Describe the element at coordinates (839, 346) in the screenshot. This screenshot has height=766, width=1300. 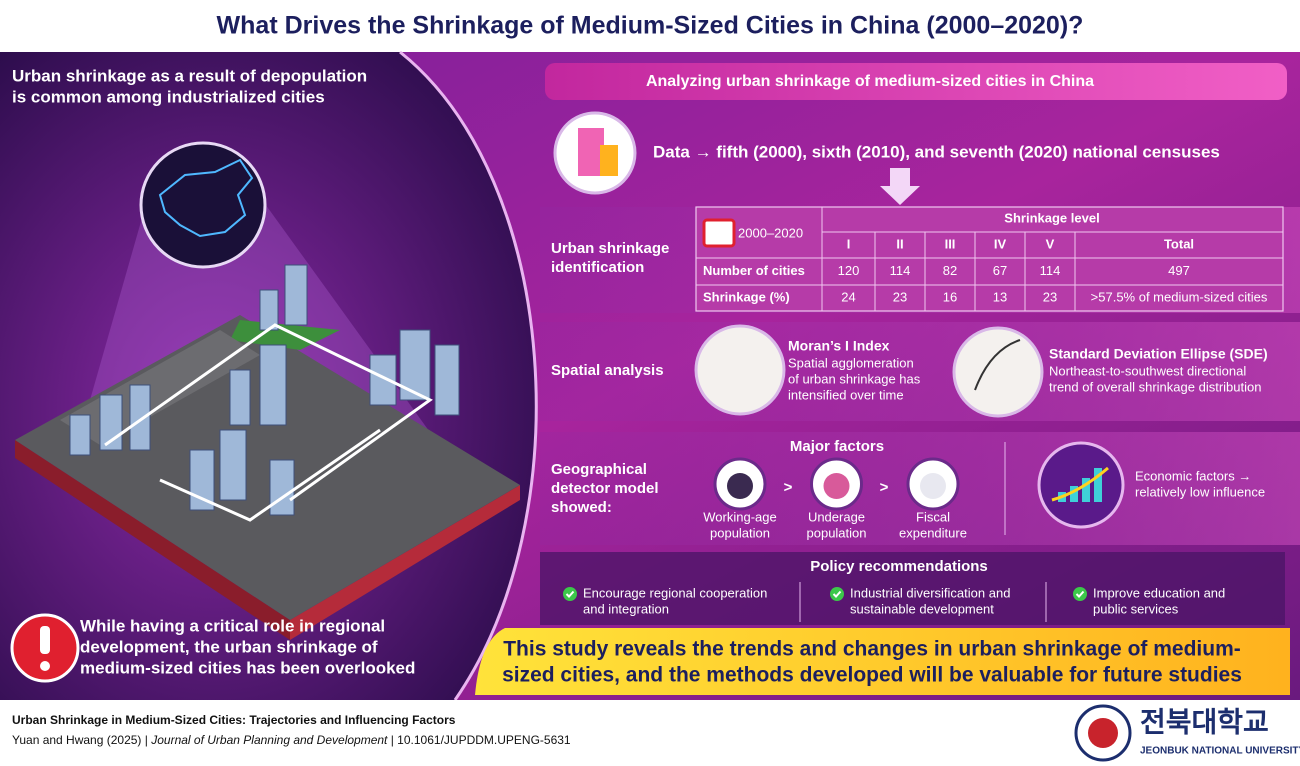
I see `item-title: Moran’s I Index` at that location.